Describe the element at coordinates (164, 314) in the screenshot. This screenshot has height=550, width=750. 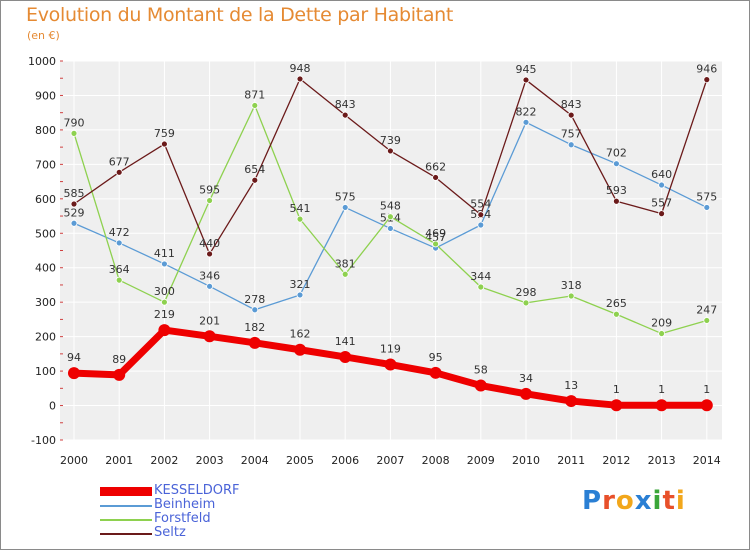
I see `data-label: 219` at that location.